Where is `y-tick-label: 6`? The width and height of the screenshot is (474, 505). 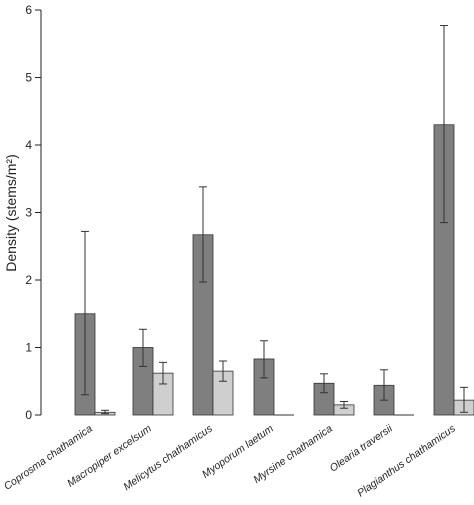 y-tick-label: 6 is located at coordinates (28, 10).